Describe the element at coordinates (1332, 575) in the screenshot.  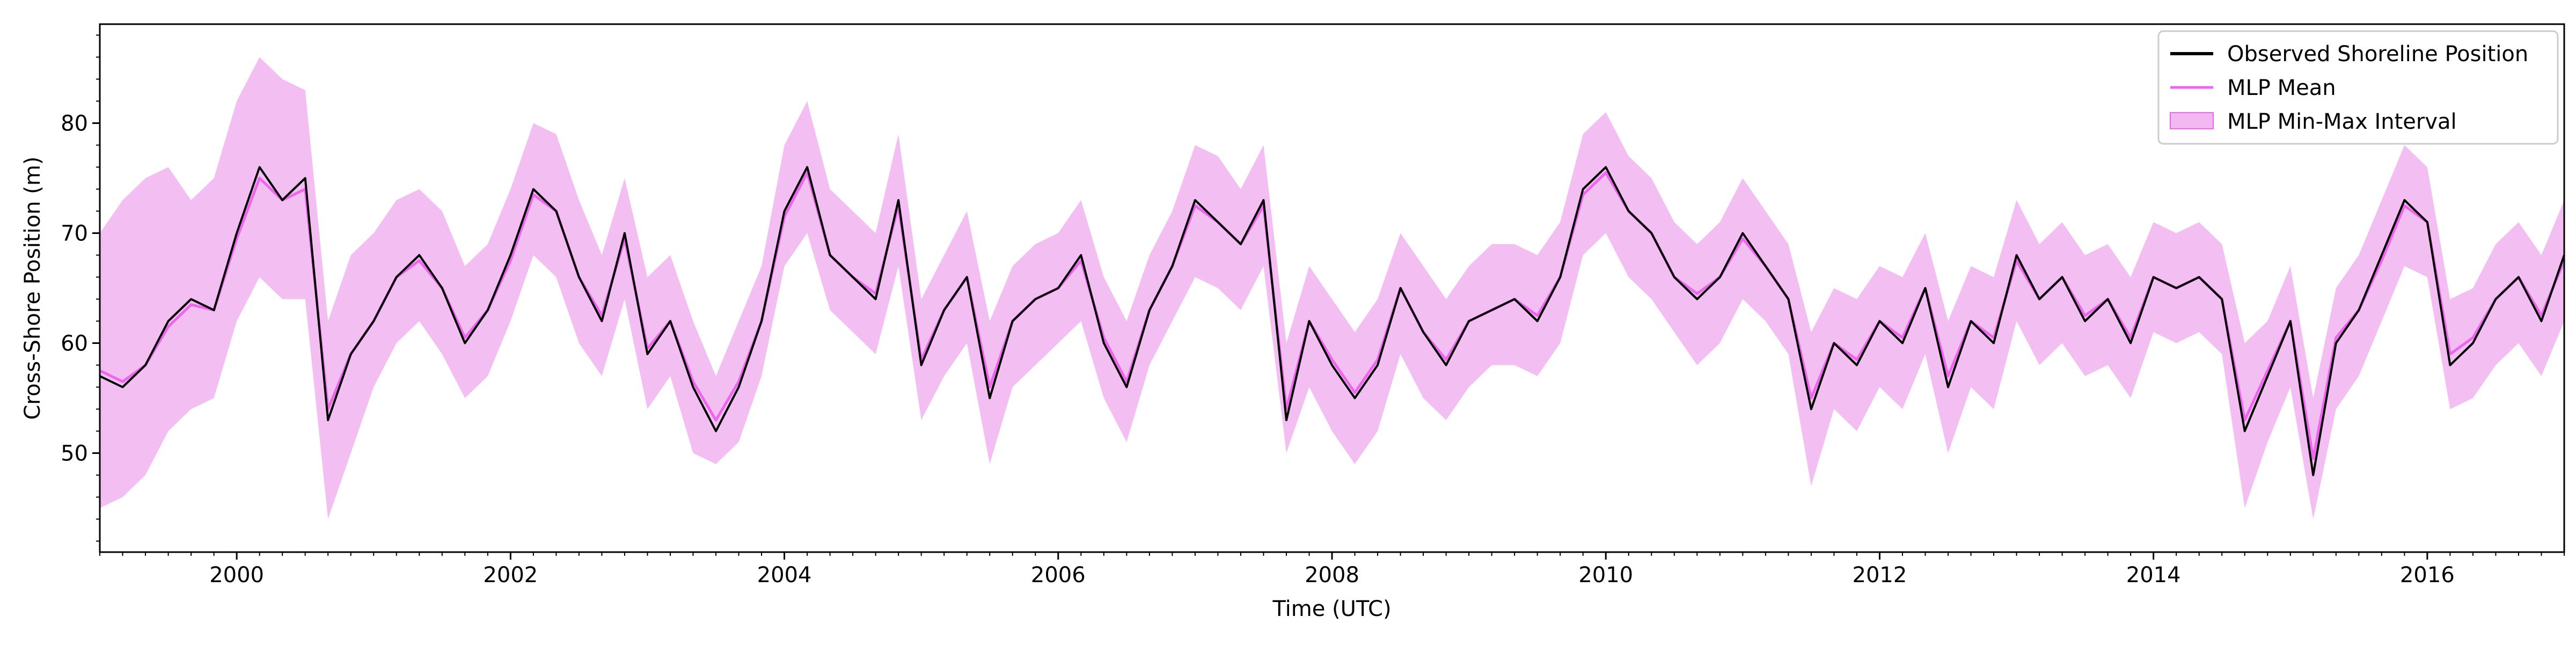
I see `x-tick-label: 2008` at that location.